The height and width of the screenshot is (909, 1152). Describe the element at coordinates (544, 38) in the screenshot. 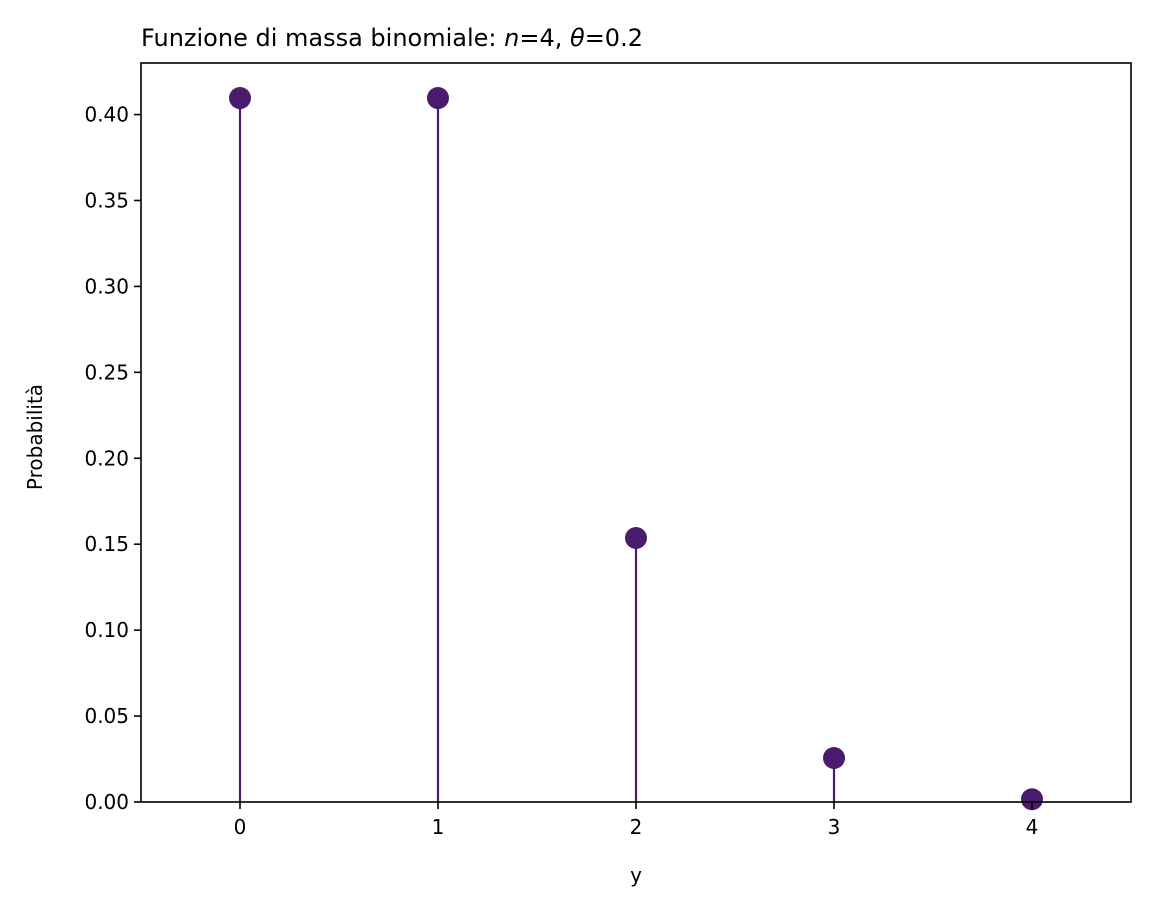

I see `title-n-eq: =4,` at that location.